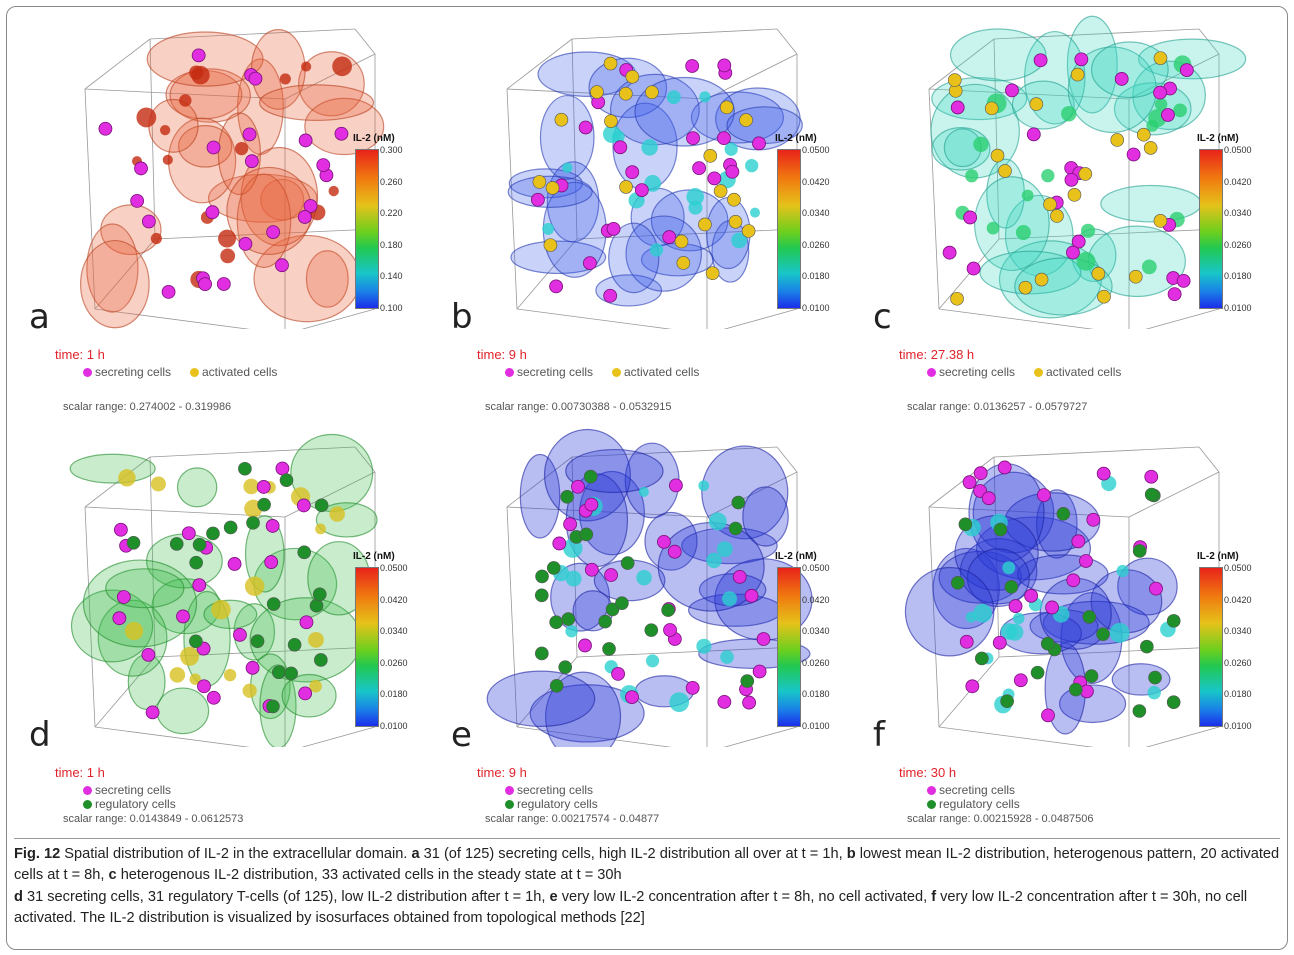 This screenshot has height=955, width=1294. What do you see at coordinates (39, 317) in the screenshot?
I see `panel-letter: a` at bounding box center [39, 317].